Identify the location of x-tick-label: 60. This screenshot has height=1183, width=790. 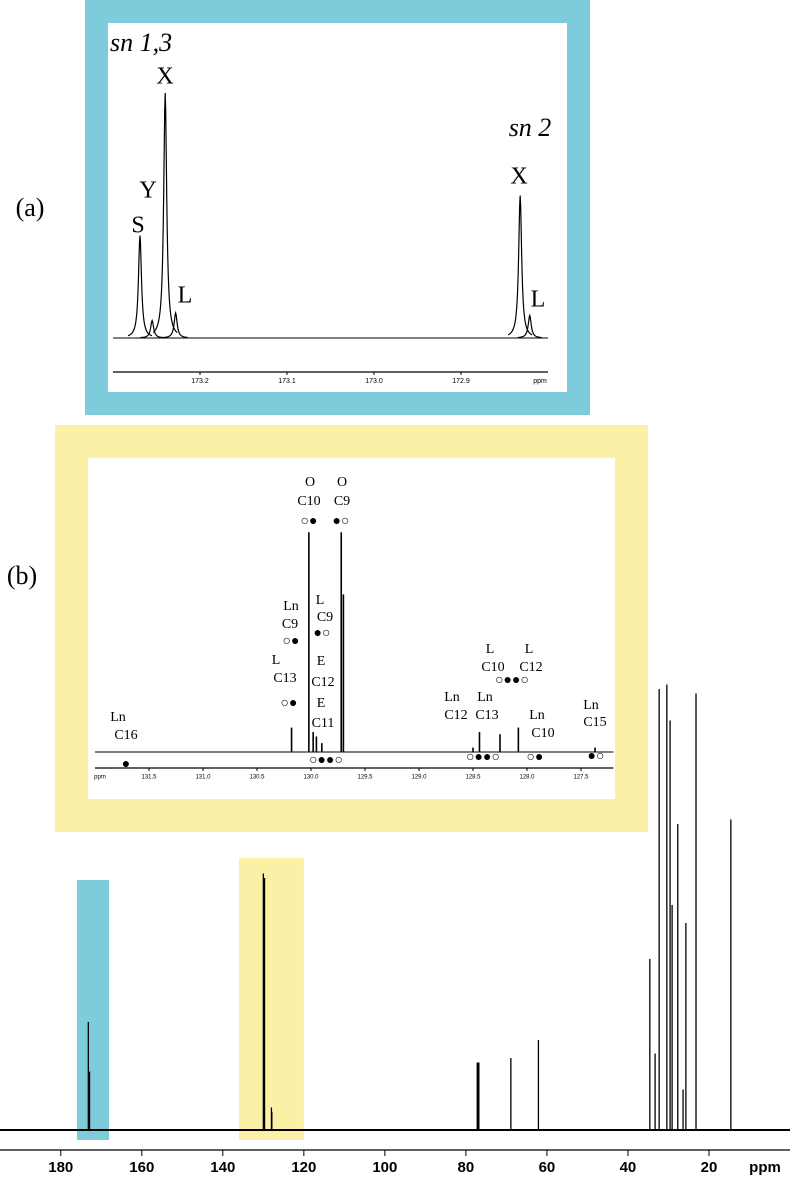
(547, 1167).